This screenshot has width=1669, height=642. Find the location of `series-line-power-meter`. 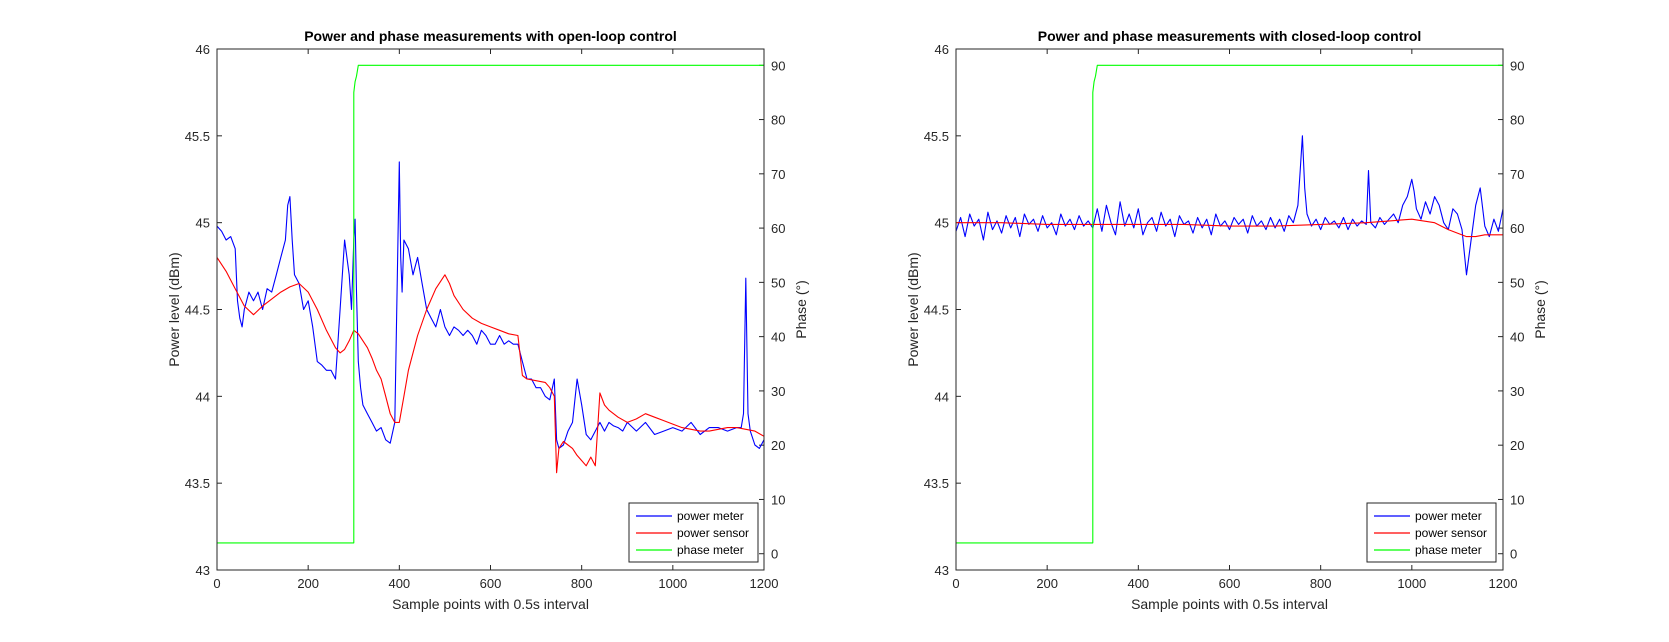

series-line-power-meter is located at coordinates (490, 305).